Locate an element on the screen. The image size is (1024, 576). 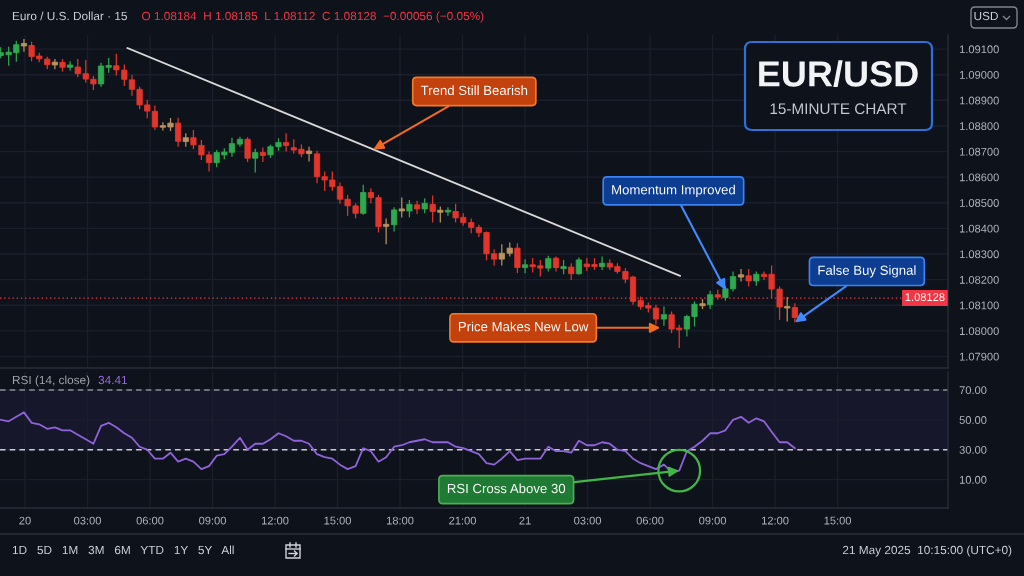
text: Euro / U.S. Dollar · 15 is located at coordinates (69, 16).